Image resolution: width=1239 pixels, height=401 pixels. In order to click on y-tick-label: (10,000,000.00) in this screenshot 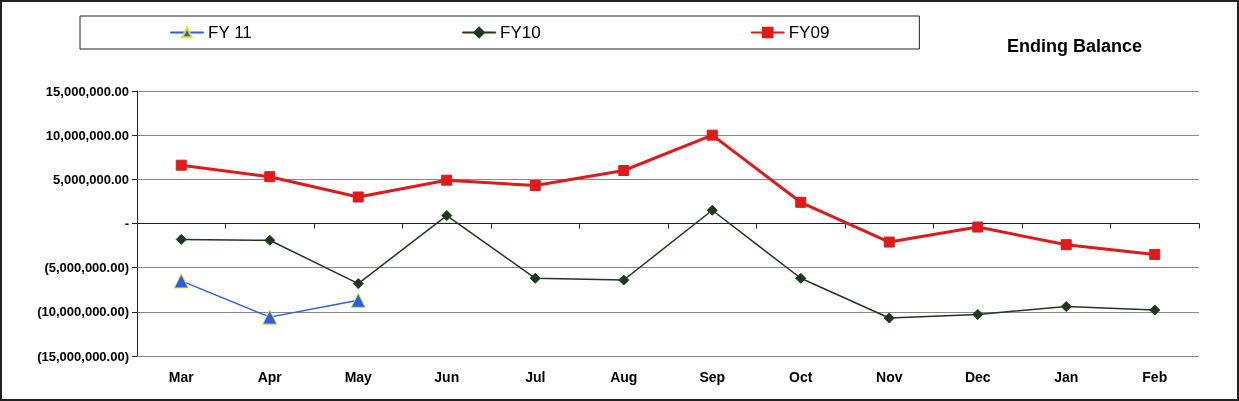, I will do `click(83, 312)`.